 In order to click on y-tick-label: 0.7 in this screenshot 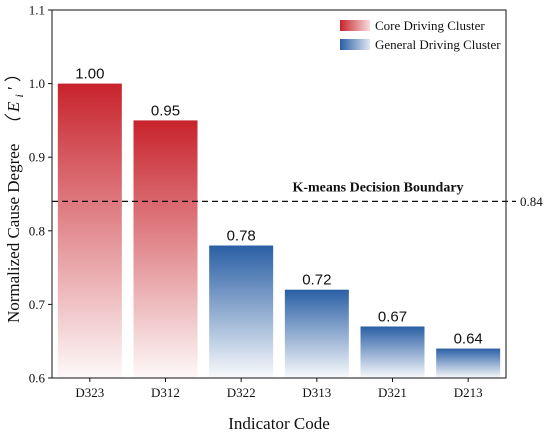, I will do `click(37, 304)`.